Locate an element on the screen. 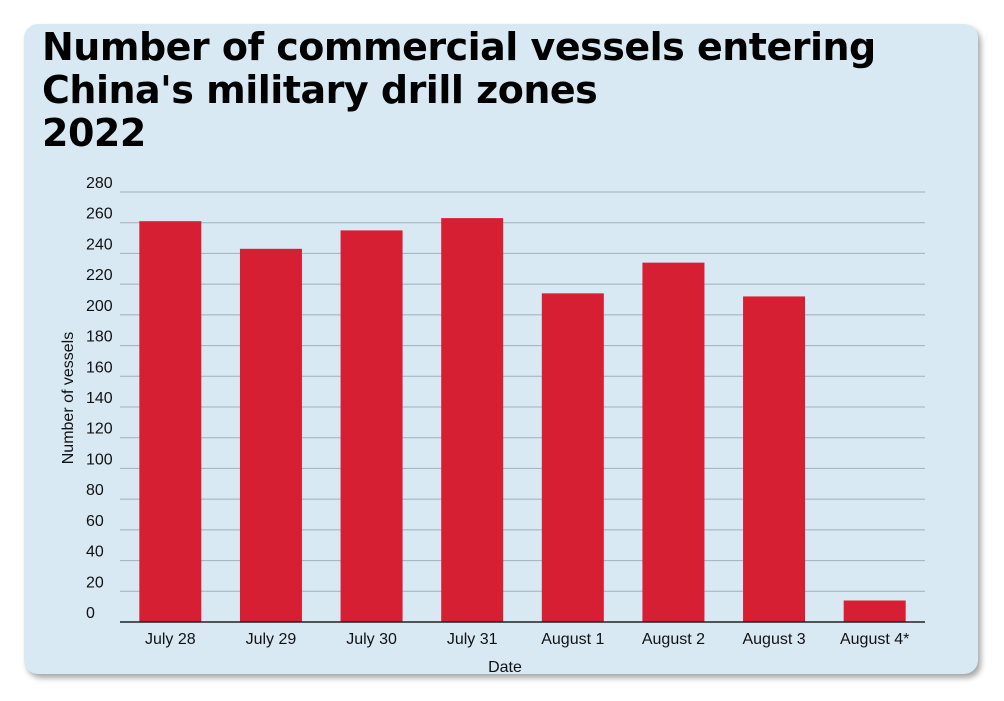 This screenshot has width=1004, height=701. y-axis-ticks: 0 20 40 60 80 100 120 140 160 180 200 220 240 260 280 is located at coordinates (99, 398).